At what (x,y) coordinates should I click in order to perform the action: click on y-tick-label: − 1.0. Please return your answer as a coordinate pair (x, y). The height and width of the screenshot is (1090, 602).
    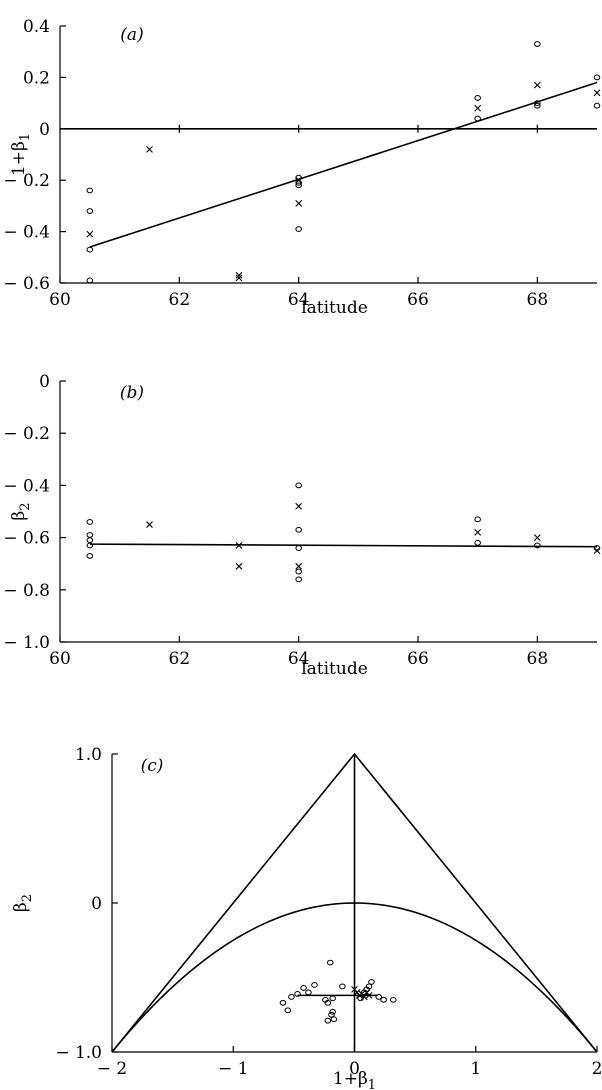
    Looking at the image, I should click on (26, 643).